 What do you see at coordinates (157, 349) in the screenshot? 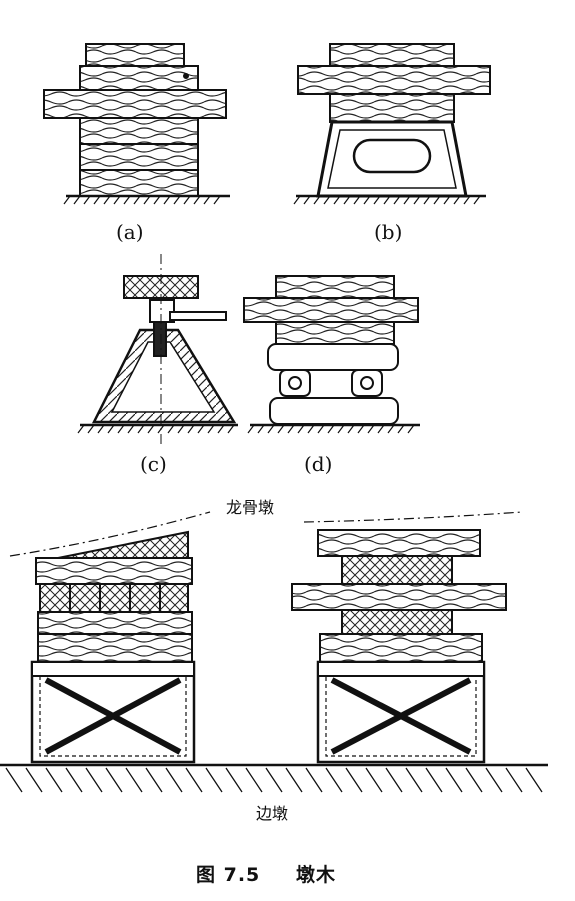
I see `drawing-c` at bounding box center [157, 349].